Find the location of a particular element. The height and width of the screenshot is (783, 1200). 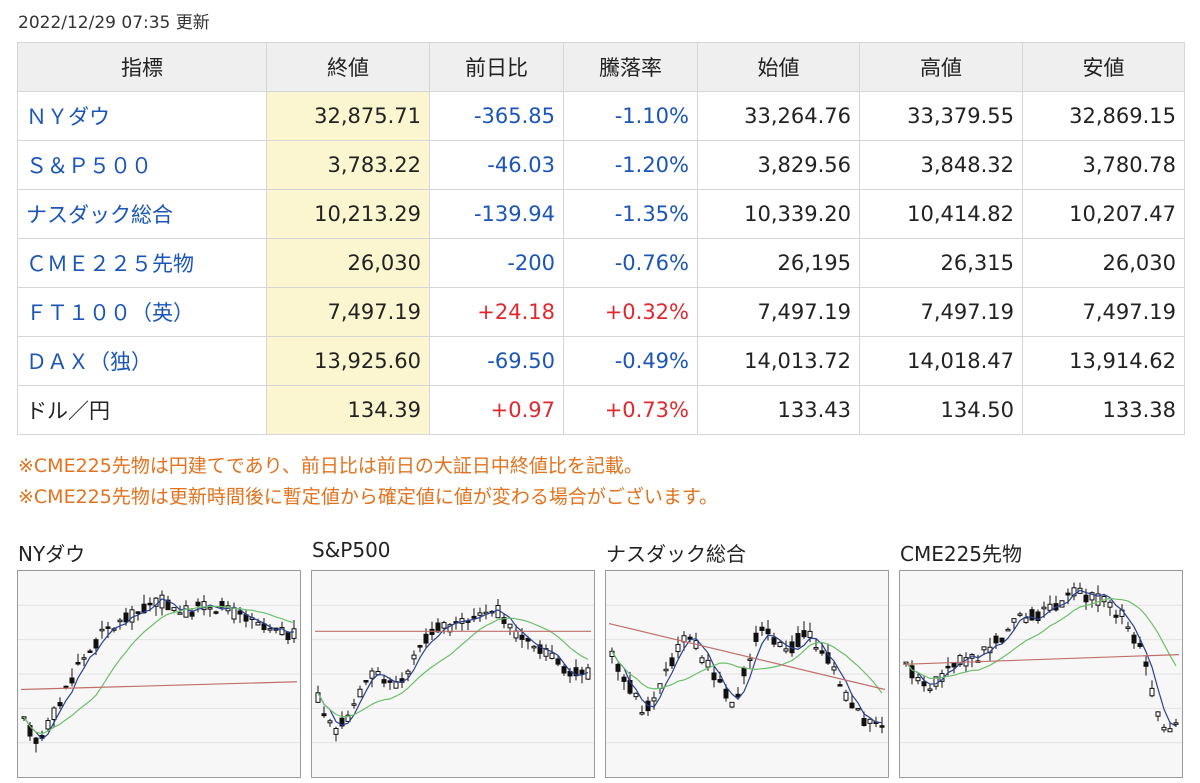

header-low: 安値 is located at coordinates (1103, 67).